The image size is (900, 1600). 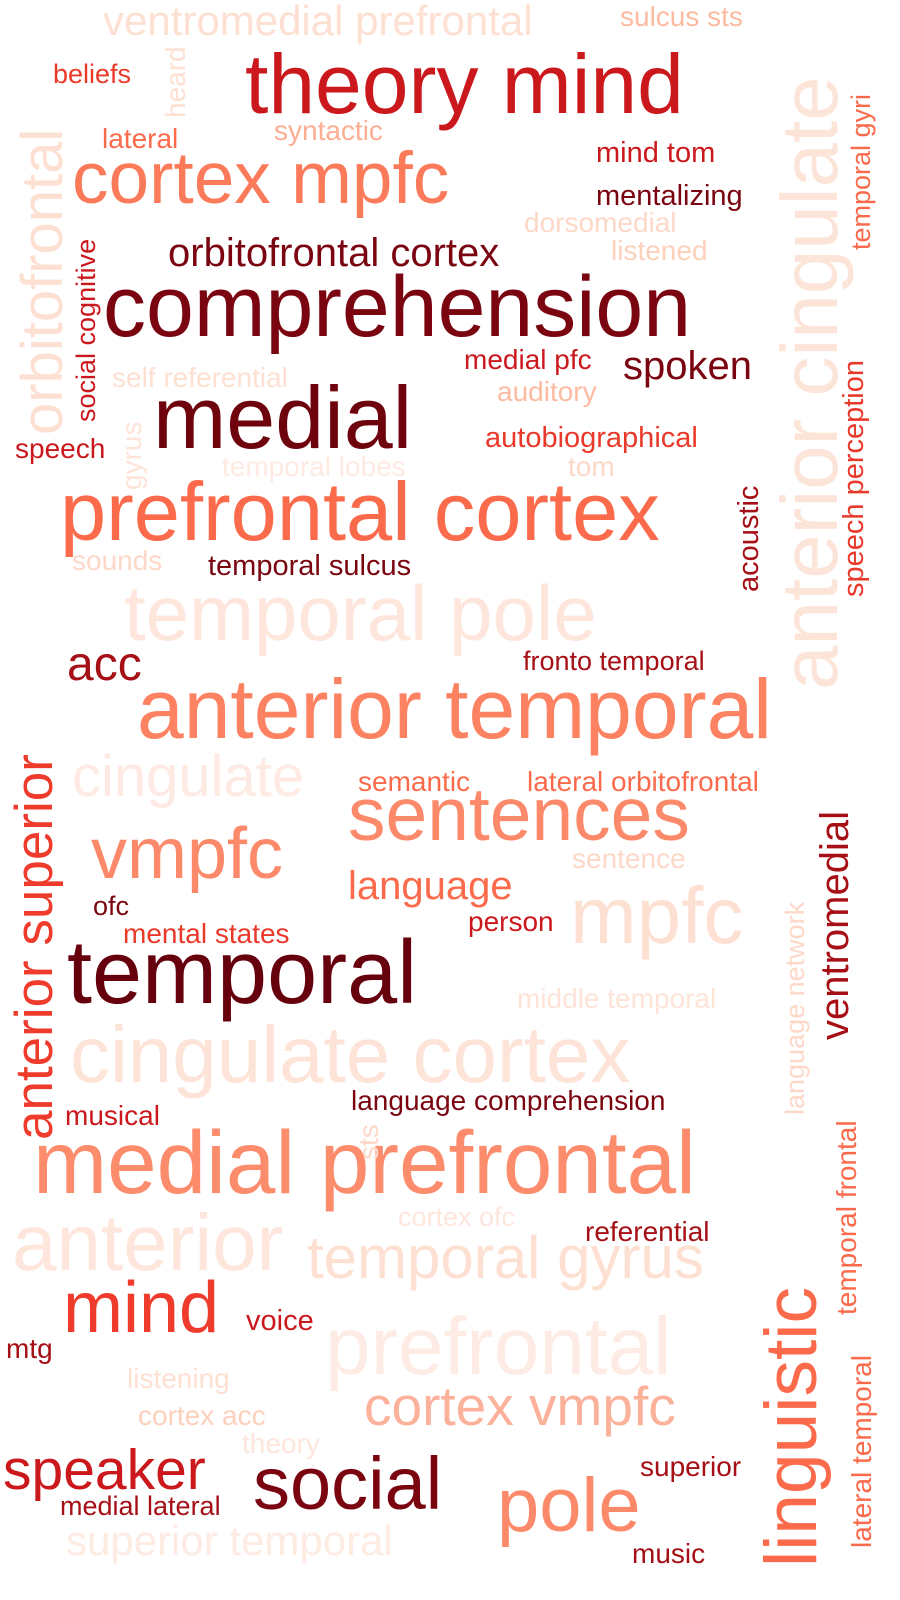 I want to click on word-temporal-pole: temporal pole, so click(x=360, y=613).